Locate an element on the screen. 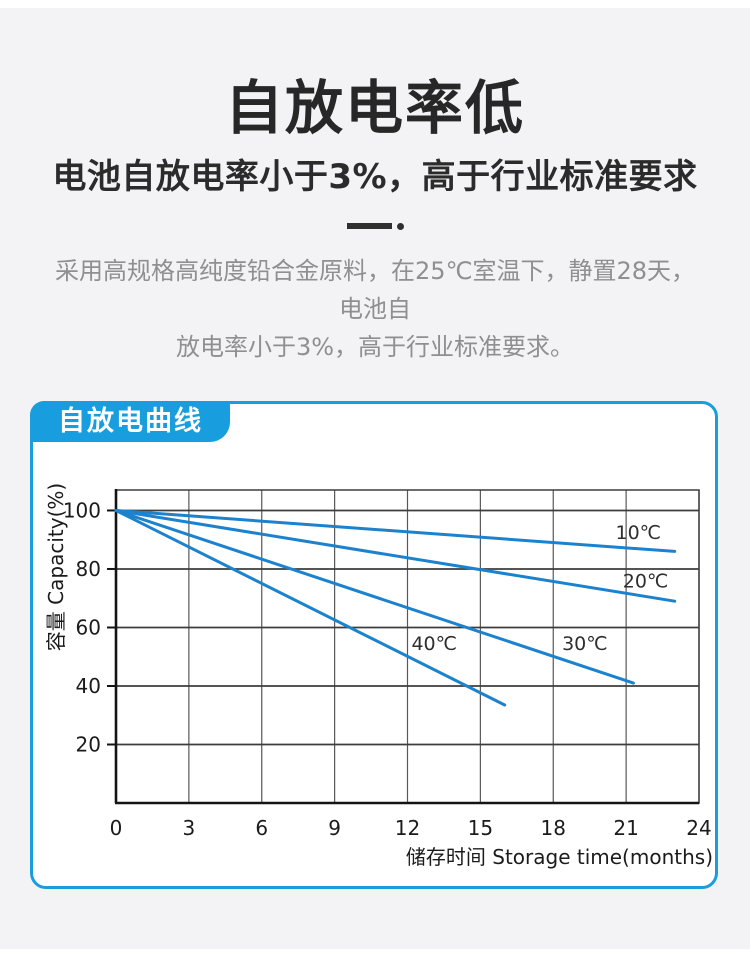 The height and width of the screenshot is (971, 750). y-tick-label: 60 is located at coordinates (88, 627).